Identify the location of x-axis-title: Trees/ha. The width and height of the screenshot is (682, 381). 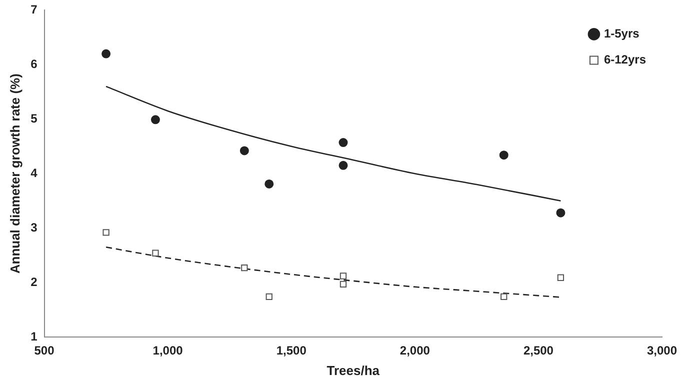
(353, 370).